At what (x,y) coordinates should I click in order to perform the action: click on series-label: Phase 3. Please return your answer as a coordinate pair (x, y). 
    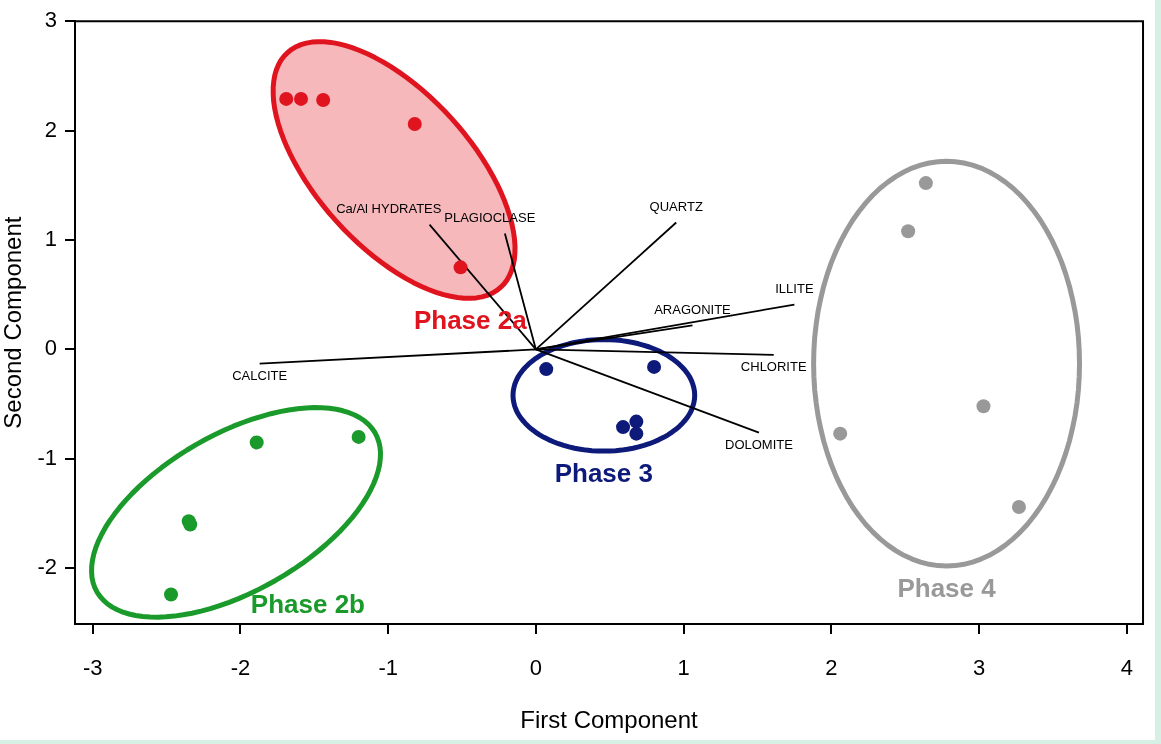
    Looking at the image, I should click on (603, 473).